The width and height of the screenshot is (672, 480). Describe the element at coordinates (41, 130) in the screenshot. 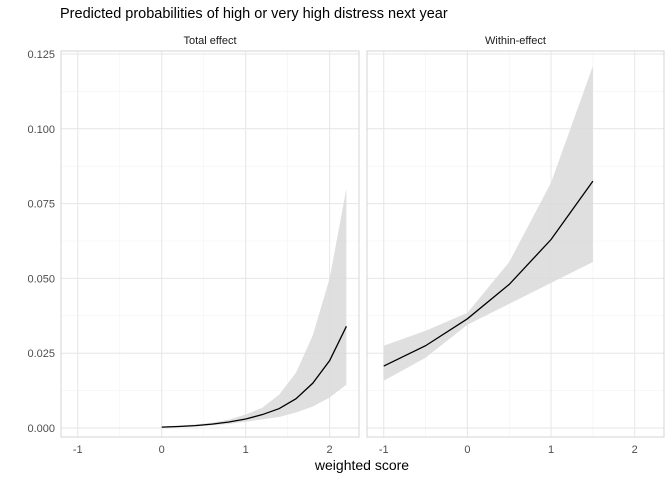

I see `y-tick-label: 0.100` at that location.